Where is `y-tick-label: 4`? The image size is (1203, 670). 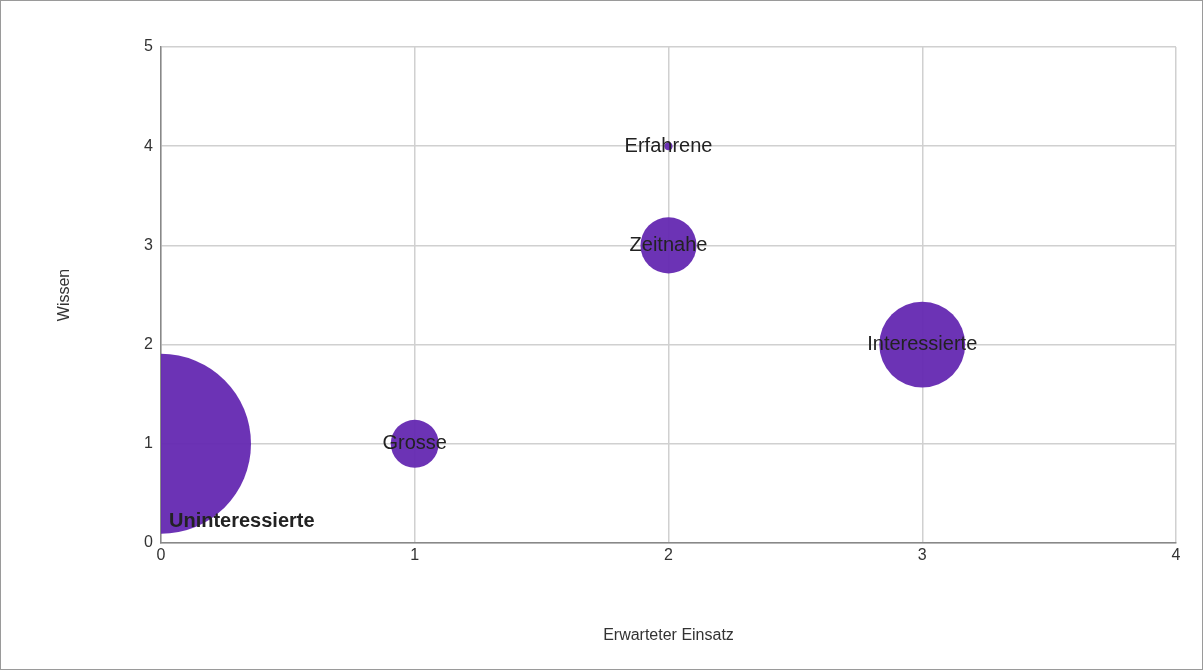
y-tick-label: 4 is located at coordinates (149, 145).